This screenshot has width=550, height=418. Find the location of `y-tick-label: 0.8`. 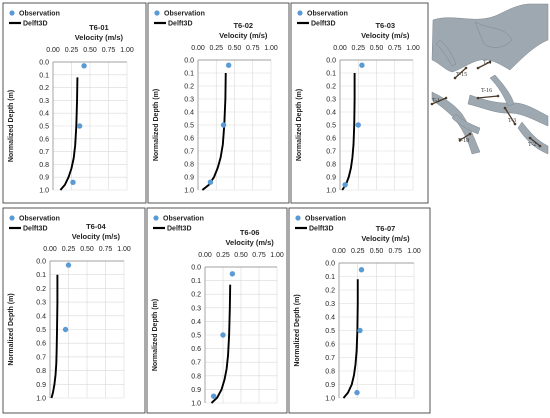

y-tick-label: 0.8 is located at coordinates (189, 165).